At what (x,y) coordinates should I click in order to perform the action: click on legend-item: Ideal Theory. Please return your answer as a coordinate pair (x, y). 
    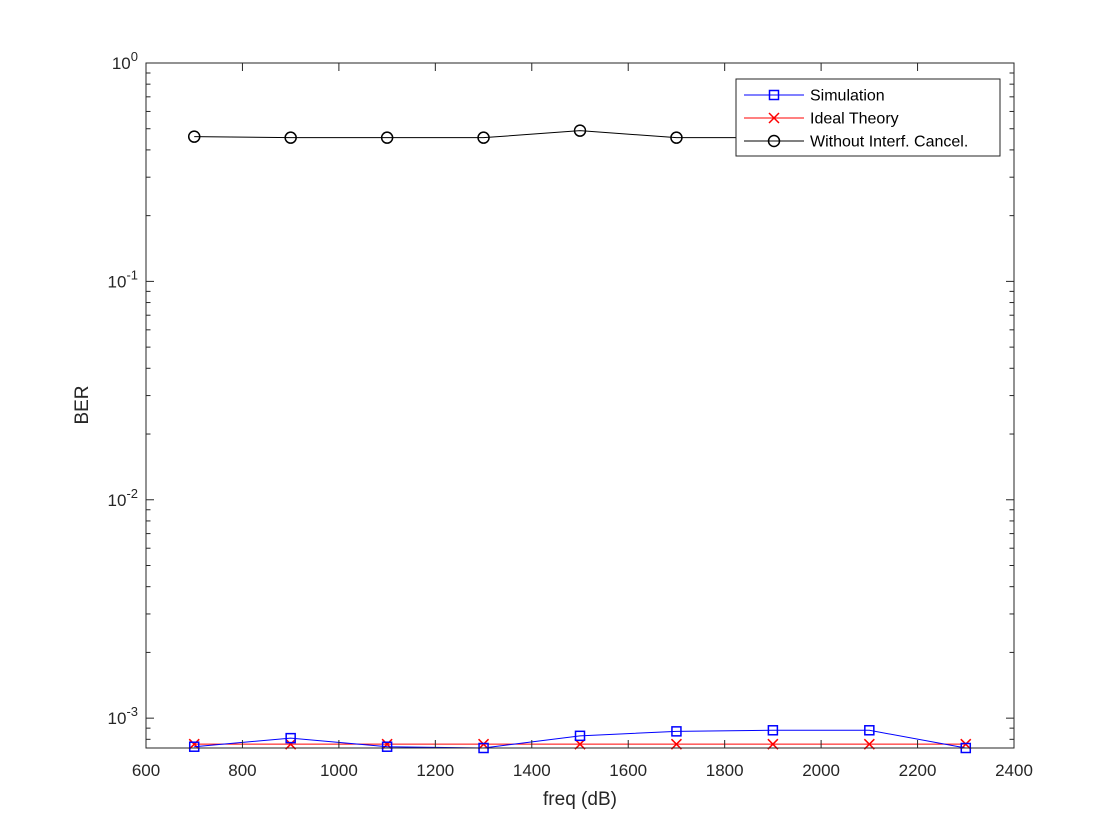
    Looking at the image, I should click on (821, 119).